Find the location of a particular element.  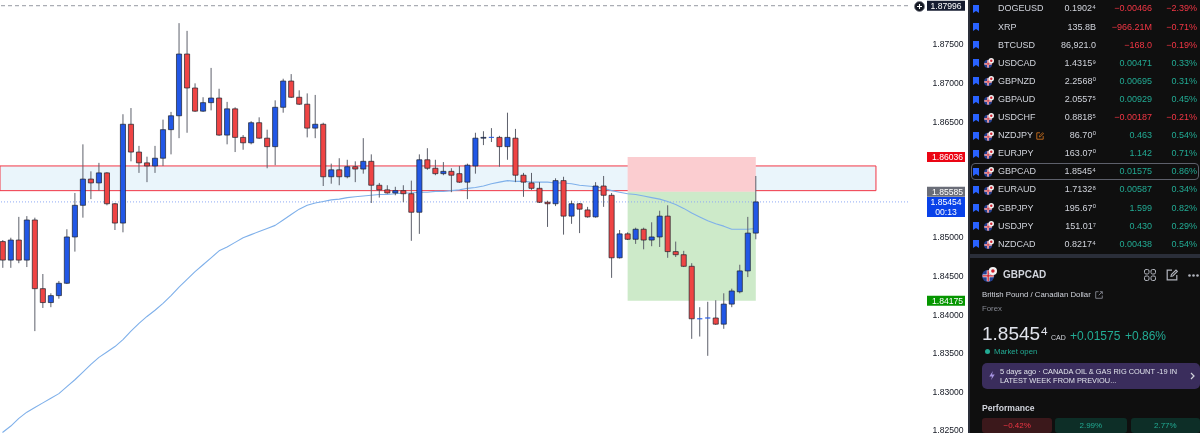

y-tick-label: 1.84000 is located at coordinates (948, 314).